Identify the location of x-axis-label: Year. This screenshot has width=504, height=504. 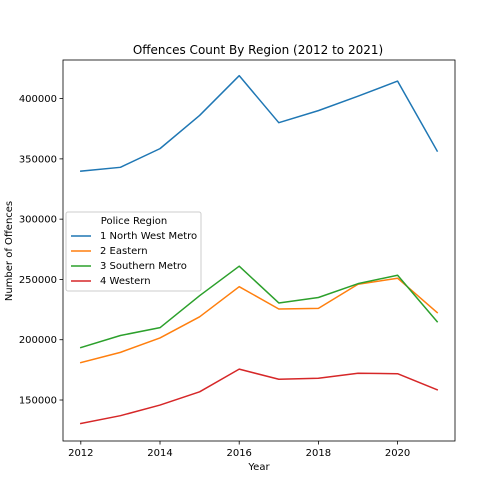
(258, 467).